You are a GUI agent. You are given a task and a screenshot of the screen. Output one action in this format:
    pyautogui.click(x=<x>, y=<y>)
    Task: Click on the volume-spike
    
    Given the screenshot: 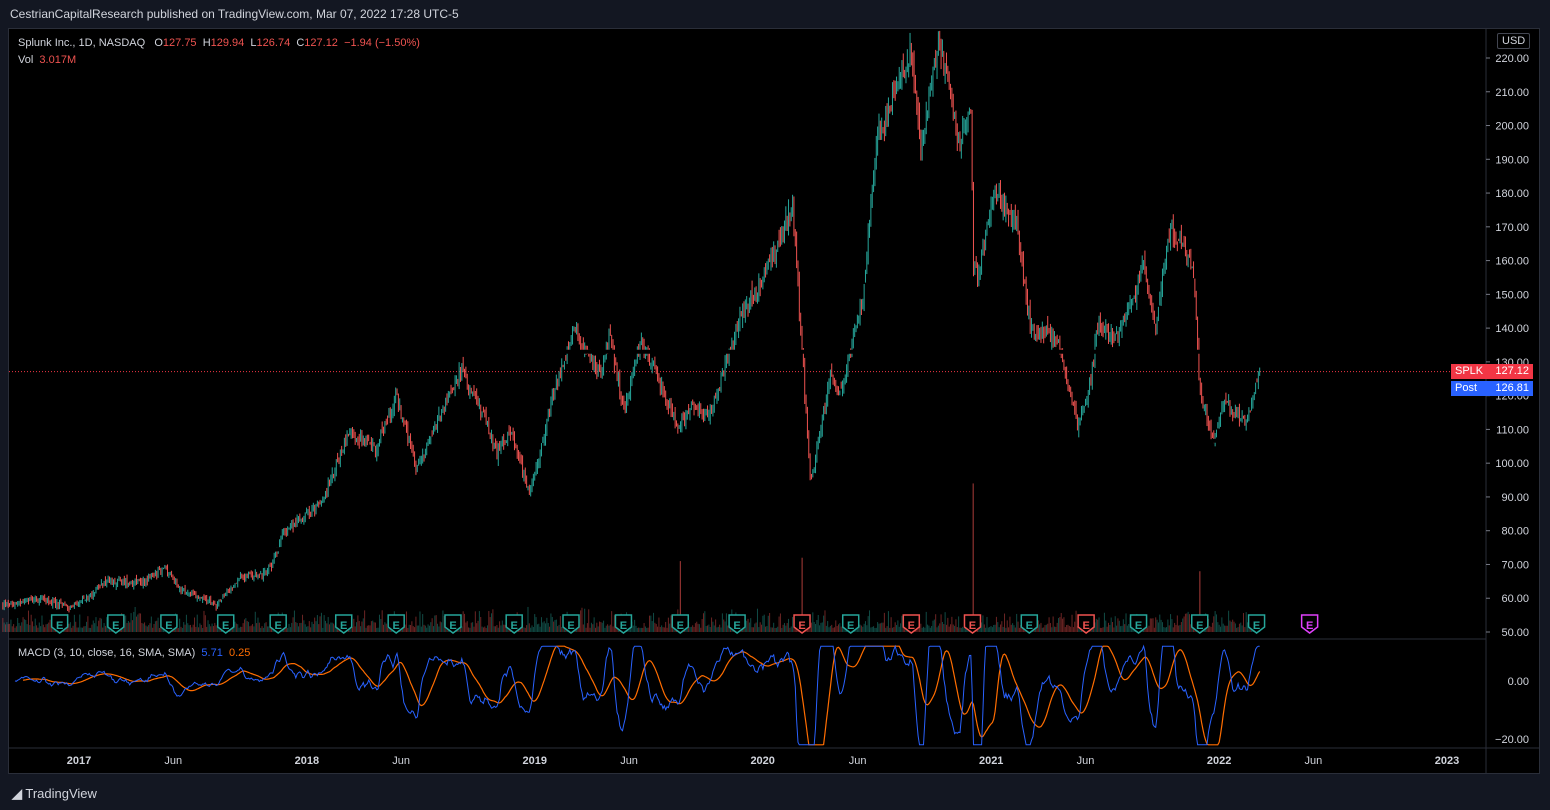 What is the action you would take?
    pyautogui.click(x=973, y=557)
    